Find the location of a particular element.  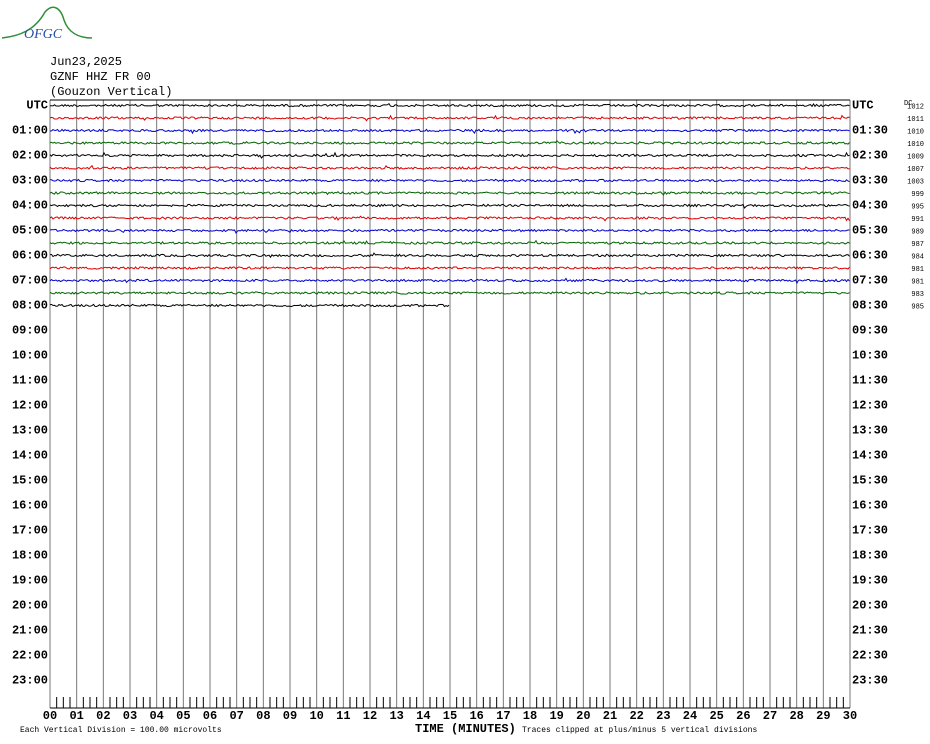

left-time-label: 04:00 is located at coordinates (30, 206).